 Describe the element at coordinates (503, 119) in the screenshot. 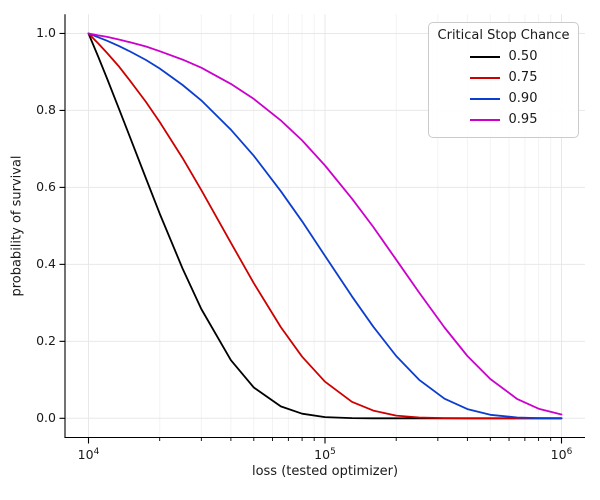

I see `legend-entry-0.95: 0.95` at that location.